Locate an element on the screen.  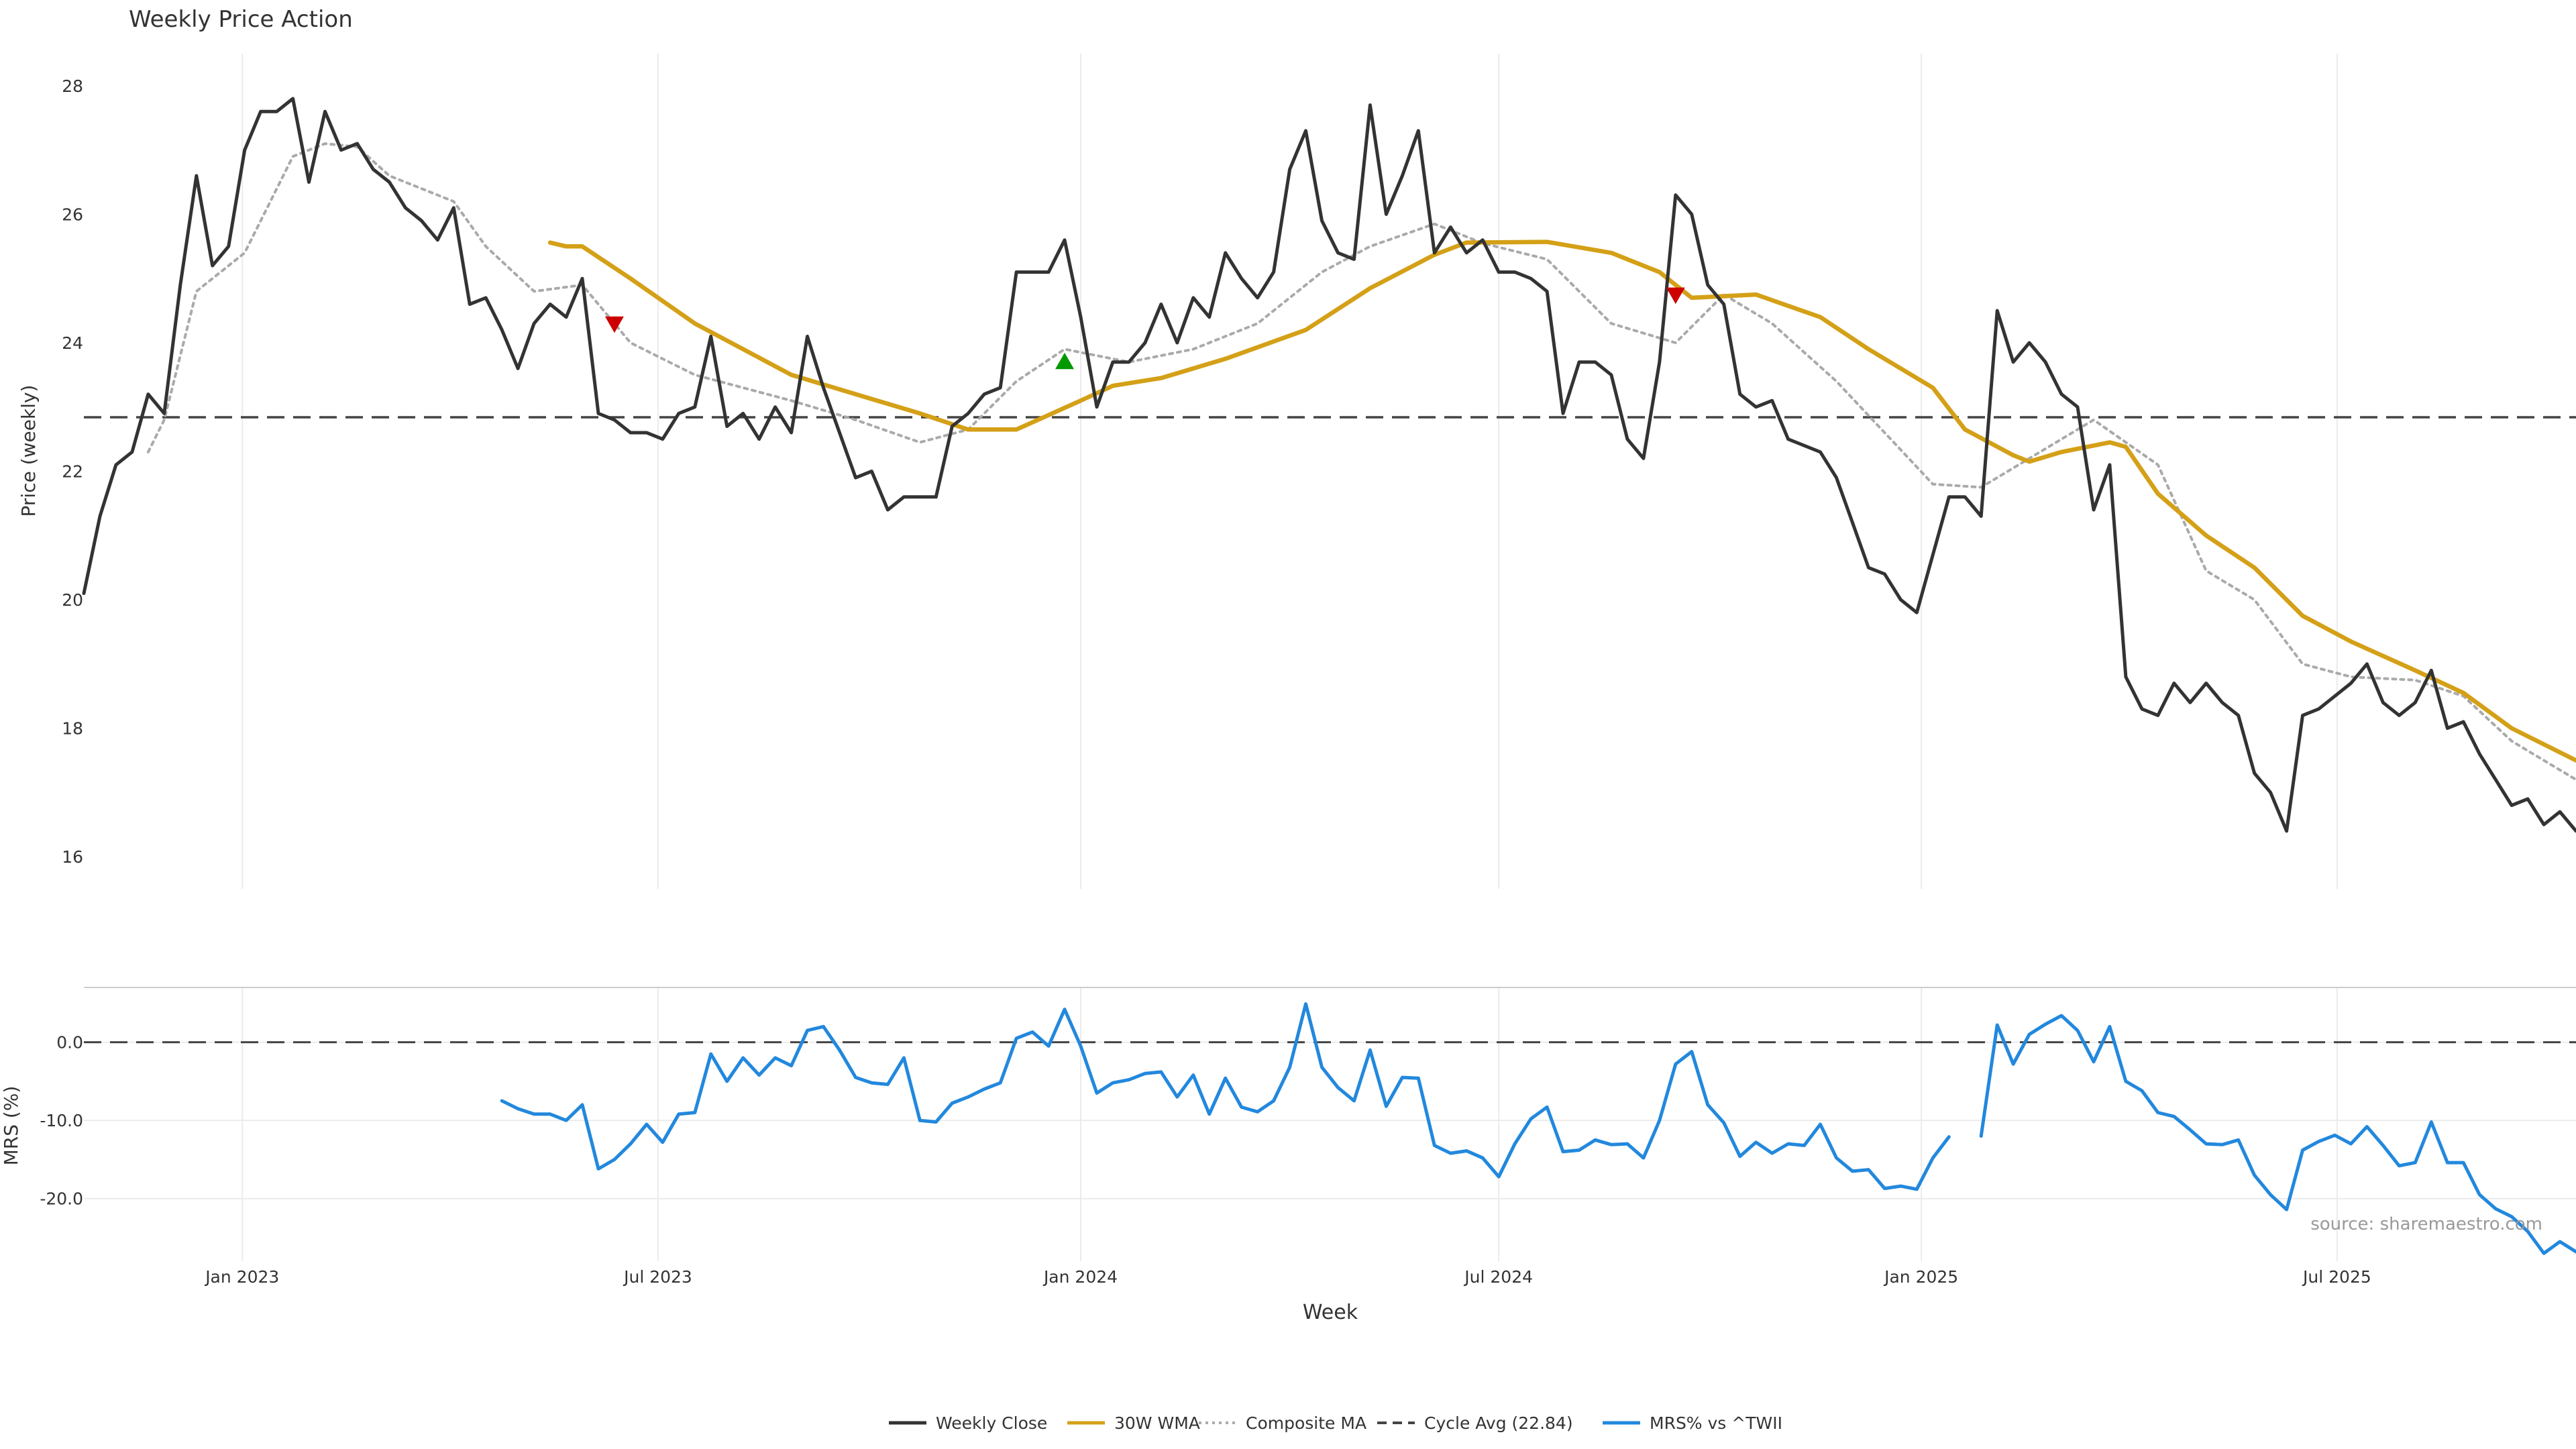
chart-title: Weekly Price Action is located at coordinates (241, 19).